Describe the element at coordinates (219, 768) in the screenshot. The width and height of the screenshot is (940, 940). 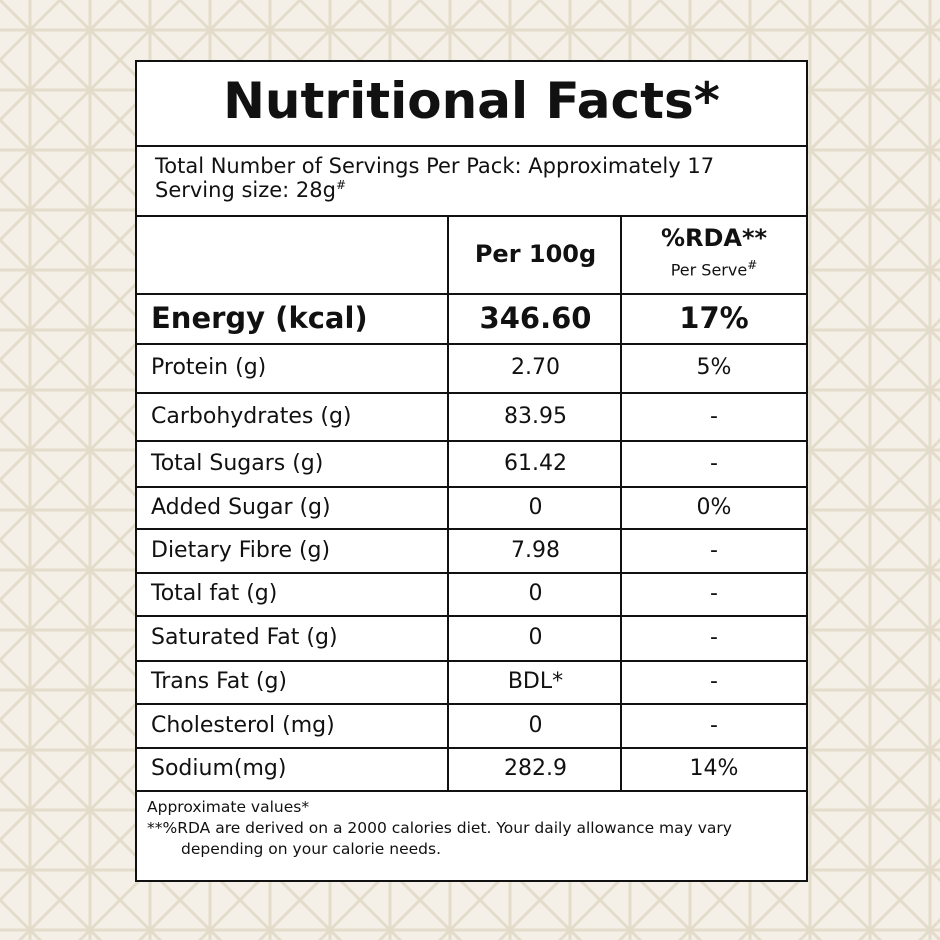
I see `nutrient-name: Sodium(mg)` at that location.